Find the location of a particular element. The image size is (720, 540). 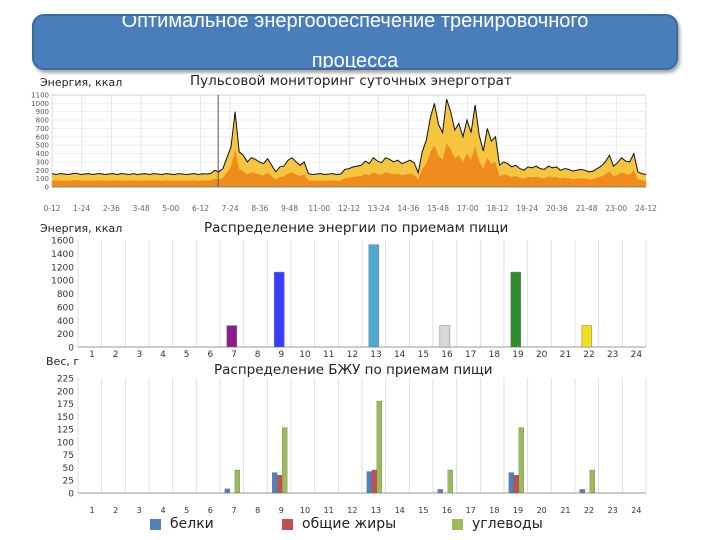

chart1-ytick-label: 0 is located at coordinates (47, 188).